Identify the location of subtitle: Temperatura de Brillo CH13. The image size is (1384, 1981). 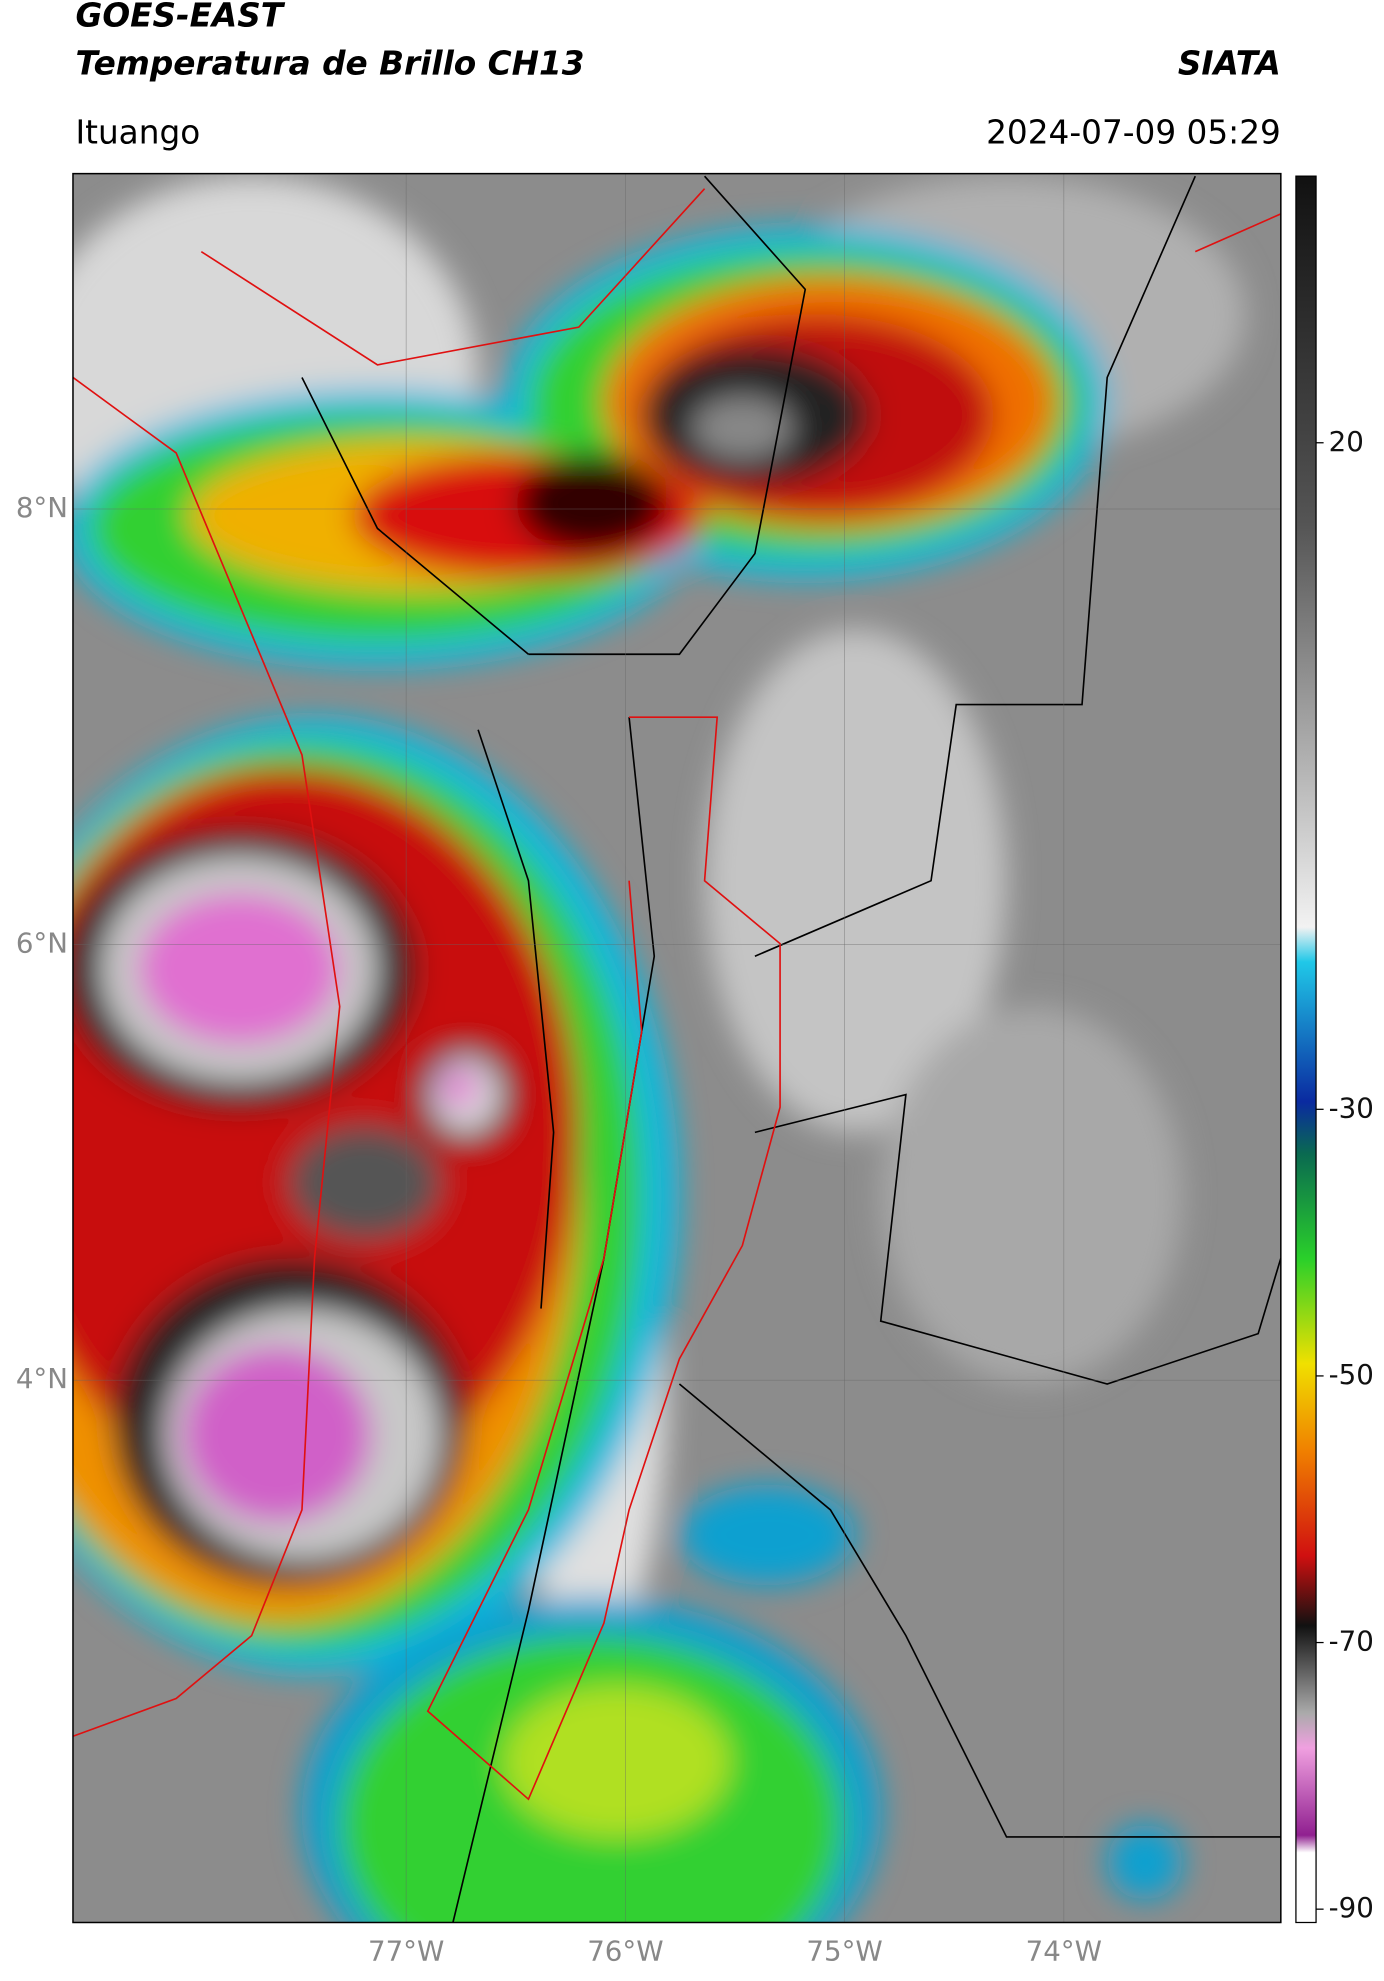
(329, 63).